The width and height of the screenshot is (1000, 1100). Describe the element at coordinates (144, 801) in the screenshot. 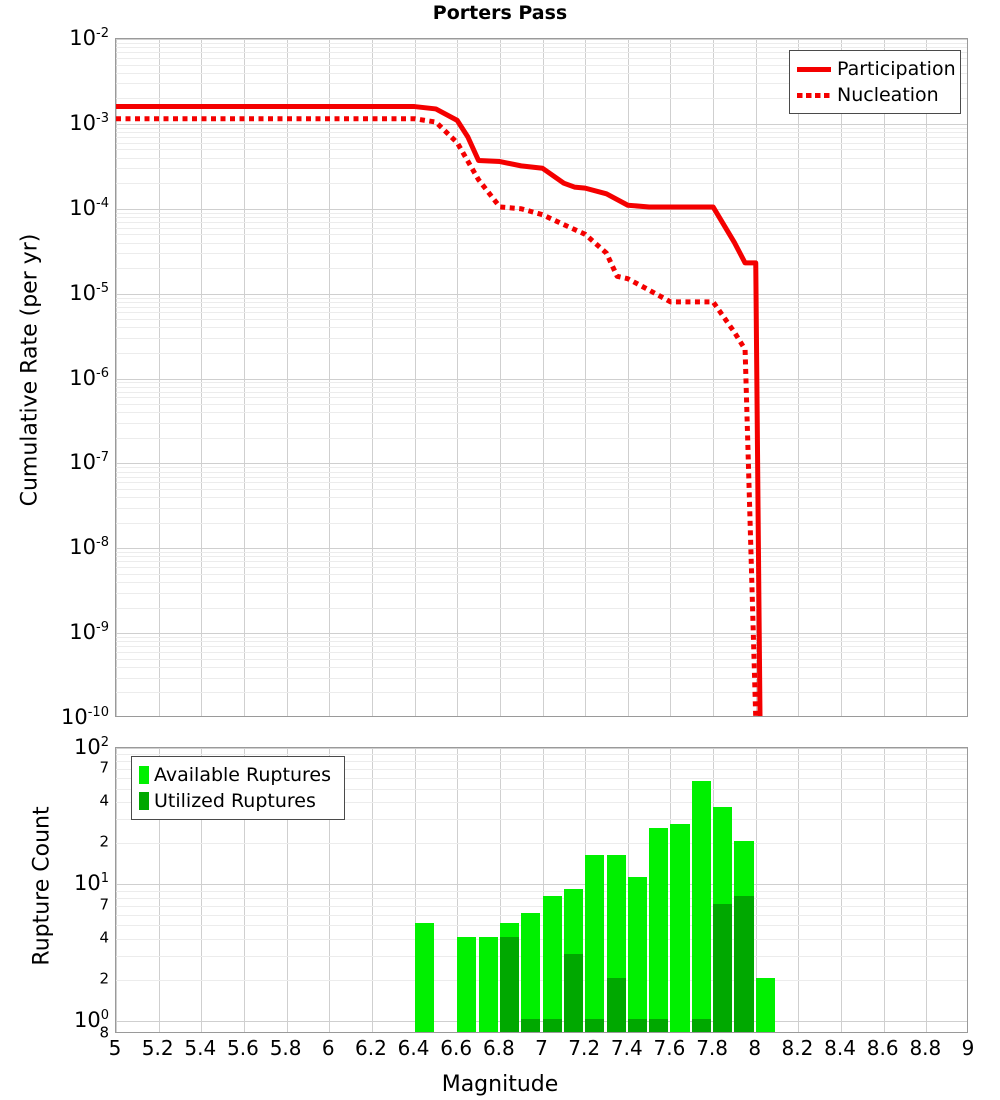

I see `dark-green-square-swatch` at that location.